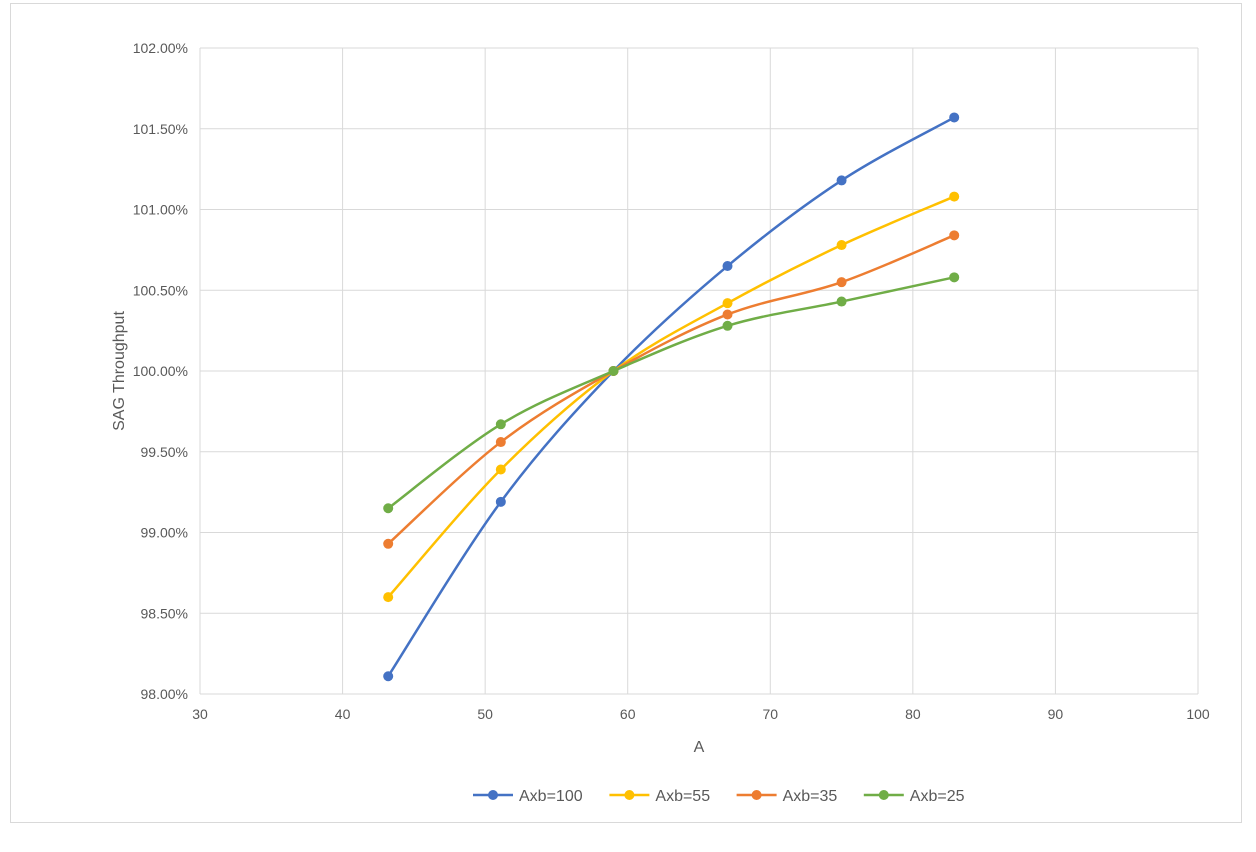 The height and width of the screenshot is (852, 1256). What do you see at coordinates (682, 796) in the screenshot?
I see `legend-label: Axb=55` at bounding box center [682, 796].